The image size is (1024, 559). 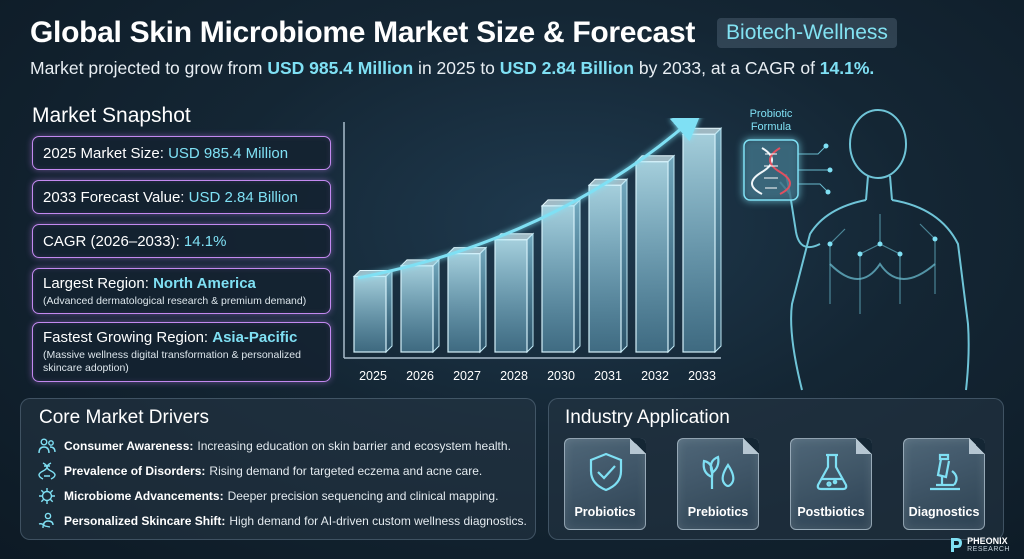 I want to click on leaf-drop-icon, so click(x=718, y=472).